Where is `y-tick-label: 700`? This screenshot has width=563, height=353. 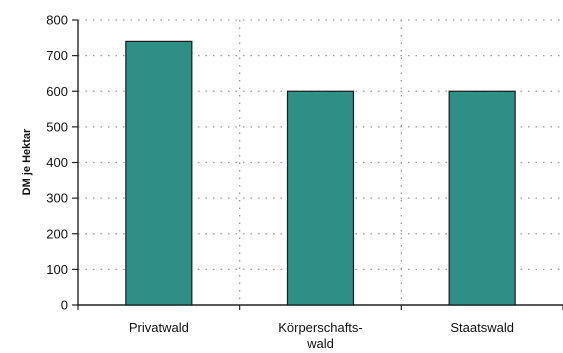 y-tick-label: 700 is located at coordinates (57, 55).